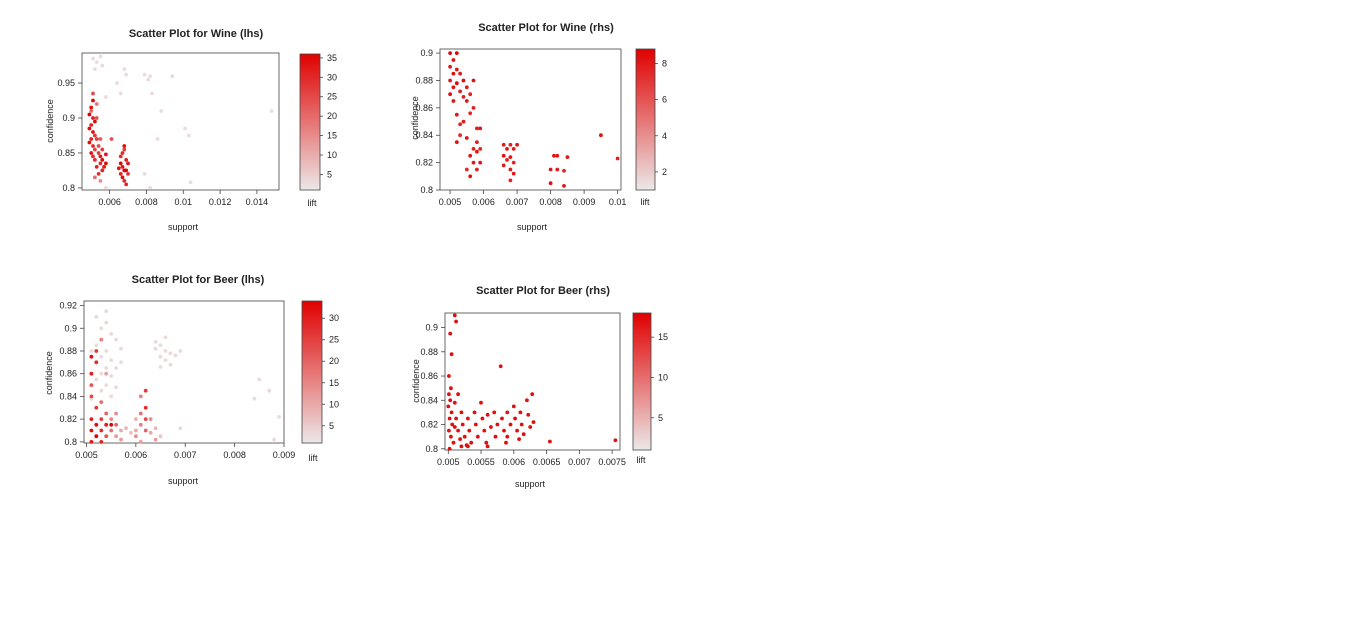 Image resolution: width=1360 pixels, height=623 pixels. Describe the element at coordinates (429, 425) in the screenshot. I see `y-tick-label: 0.82` at that location.